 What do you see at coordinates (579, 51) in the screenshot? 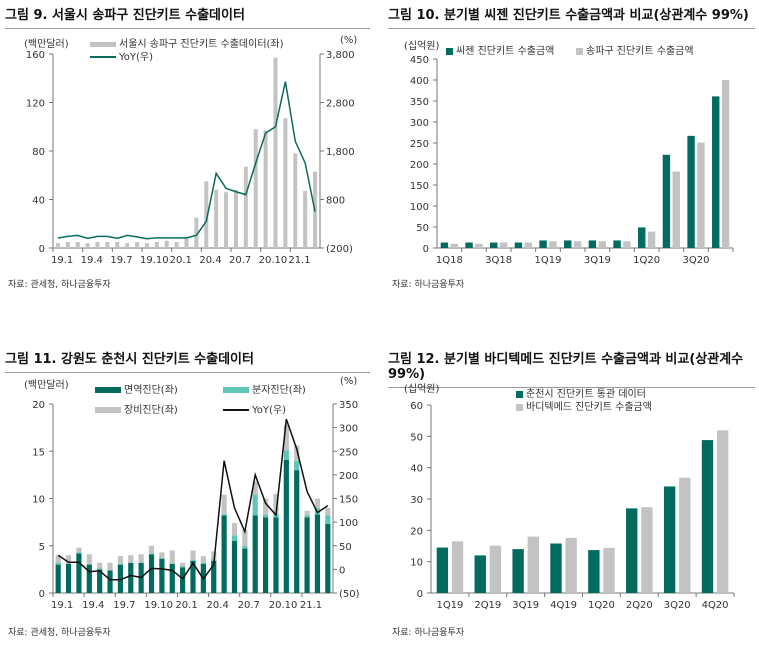
I see `legend-swatch` at bounding box center [579, 51].